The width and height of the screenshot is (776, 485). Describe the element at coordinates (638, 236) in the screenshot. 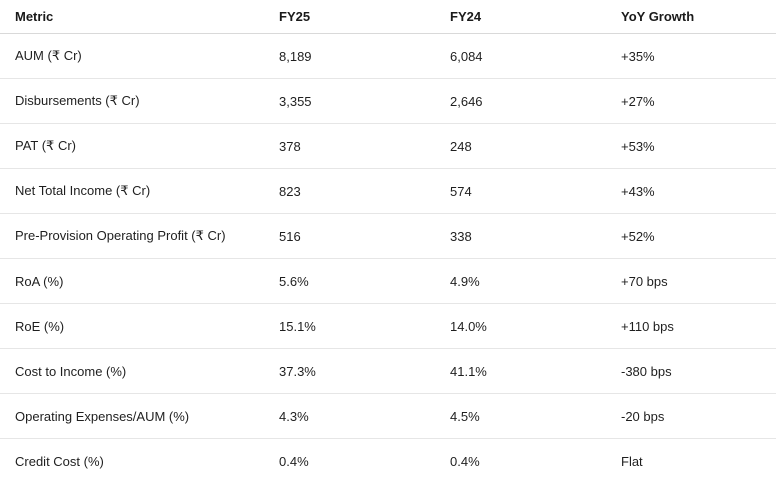

I see `growth-cell: +52%` at that location.